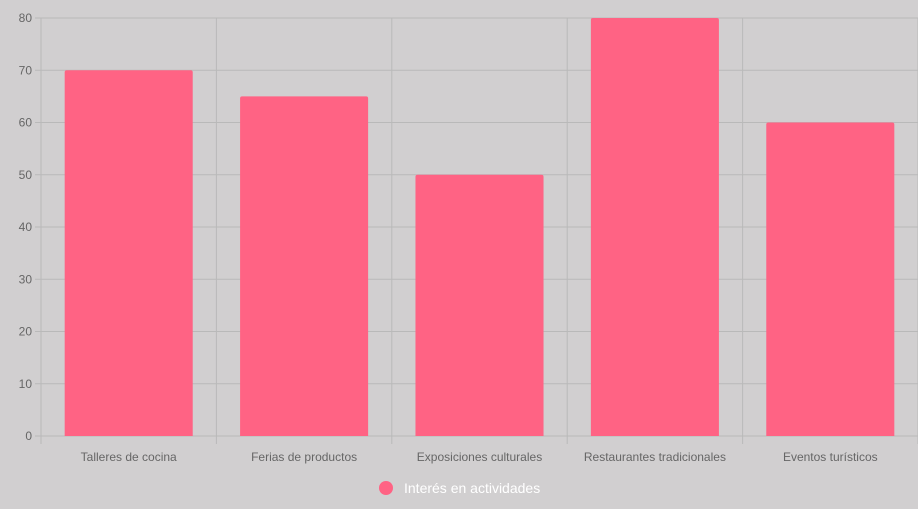  What do you see at coordinates (26, 18) in the screenshot?
I see `y-tick-label: 80` at bounding box center [26, 18].